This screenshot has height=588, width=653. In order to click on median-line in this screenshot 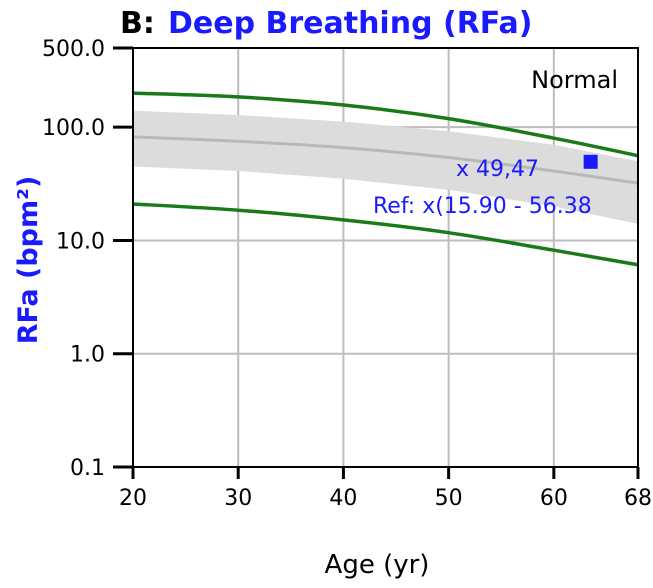, I will do `click(385, 160)`.